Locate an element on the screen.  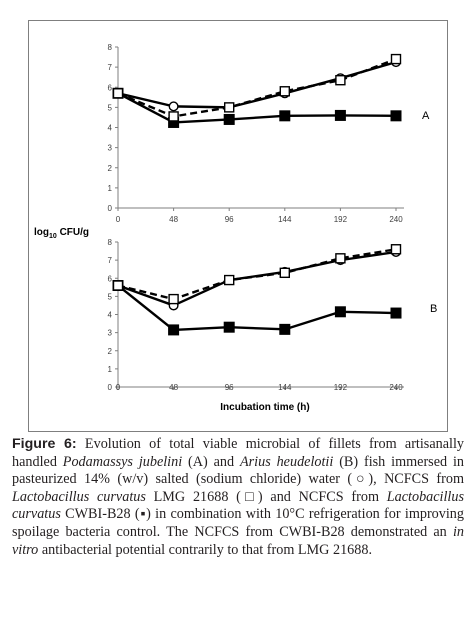
y-tick-label-b: 4 is located at coordinates (110, 315).